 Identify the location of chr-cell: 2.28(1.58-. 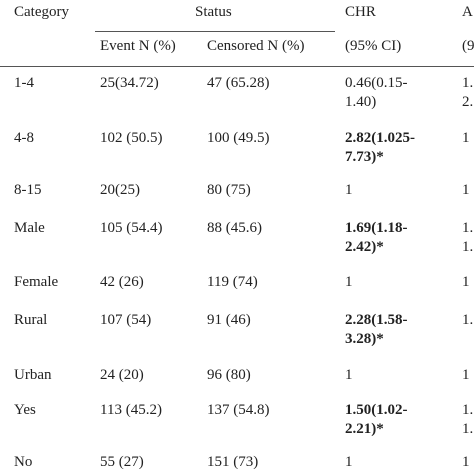
(376, 320).